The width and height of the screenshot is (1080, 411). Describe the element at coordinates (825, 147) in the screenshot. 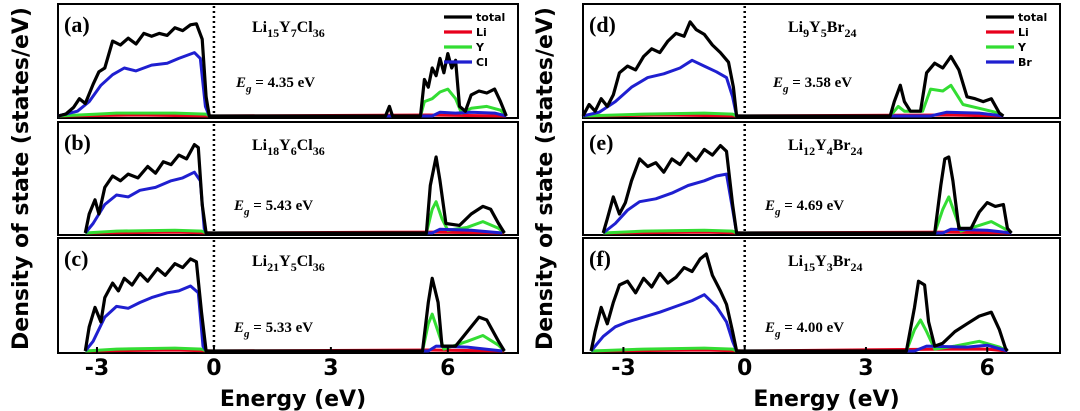

I see `compound-formula: Li12Y4Br24` at that location.